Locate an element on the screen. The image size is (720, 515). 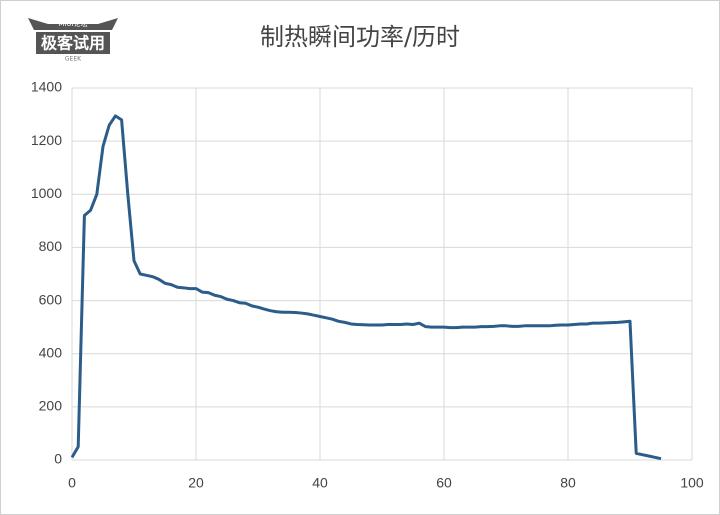
x-tick-label: 100 is located at coordinates (692, 483).